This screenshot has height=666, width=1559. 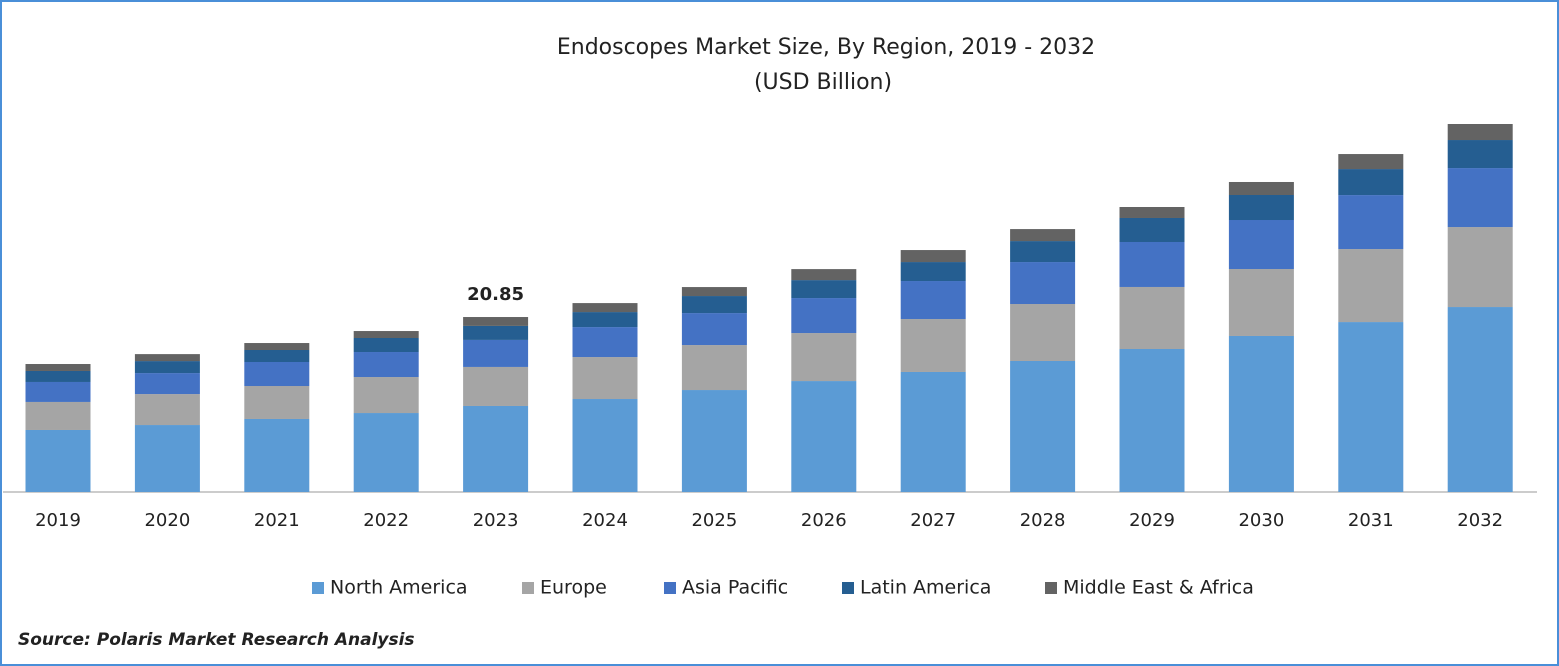 I want to click on x-tick-label: 2029, so click(x=1152, y=520).